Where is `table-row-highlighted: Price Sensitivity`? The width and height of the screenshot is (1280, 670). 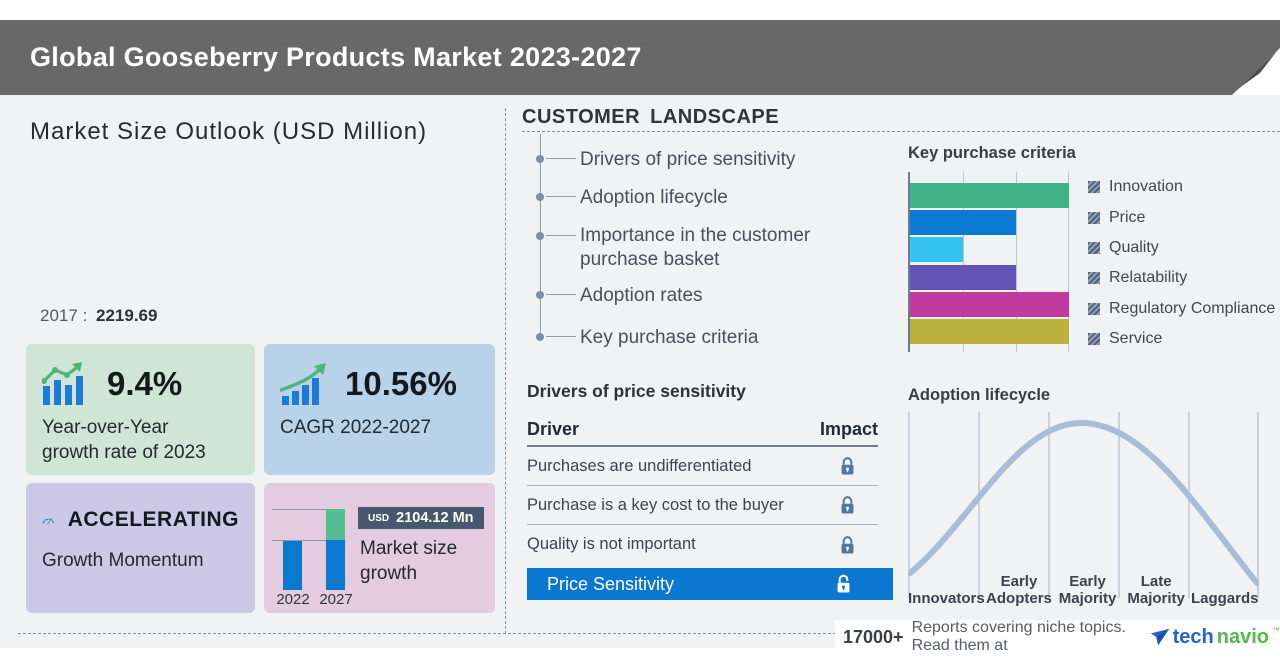
table-row-highlighted: Price Sensitivity is located at coordinates (710, 584).